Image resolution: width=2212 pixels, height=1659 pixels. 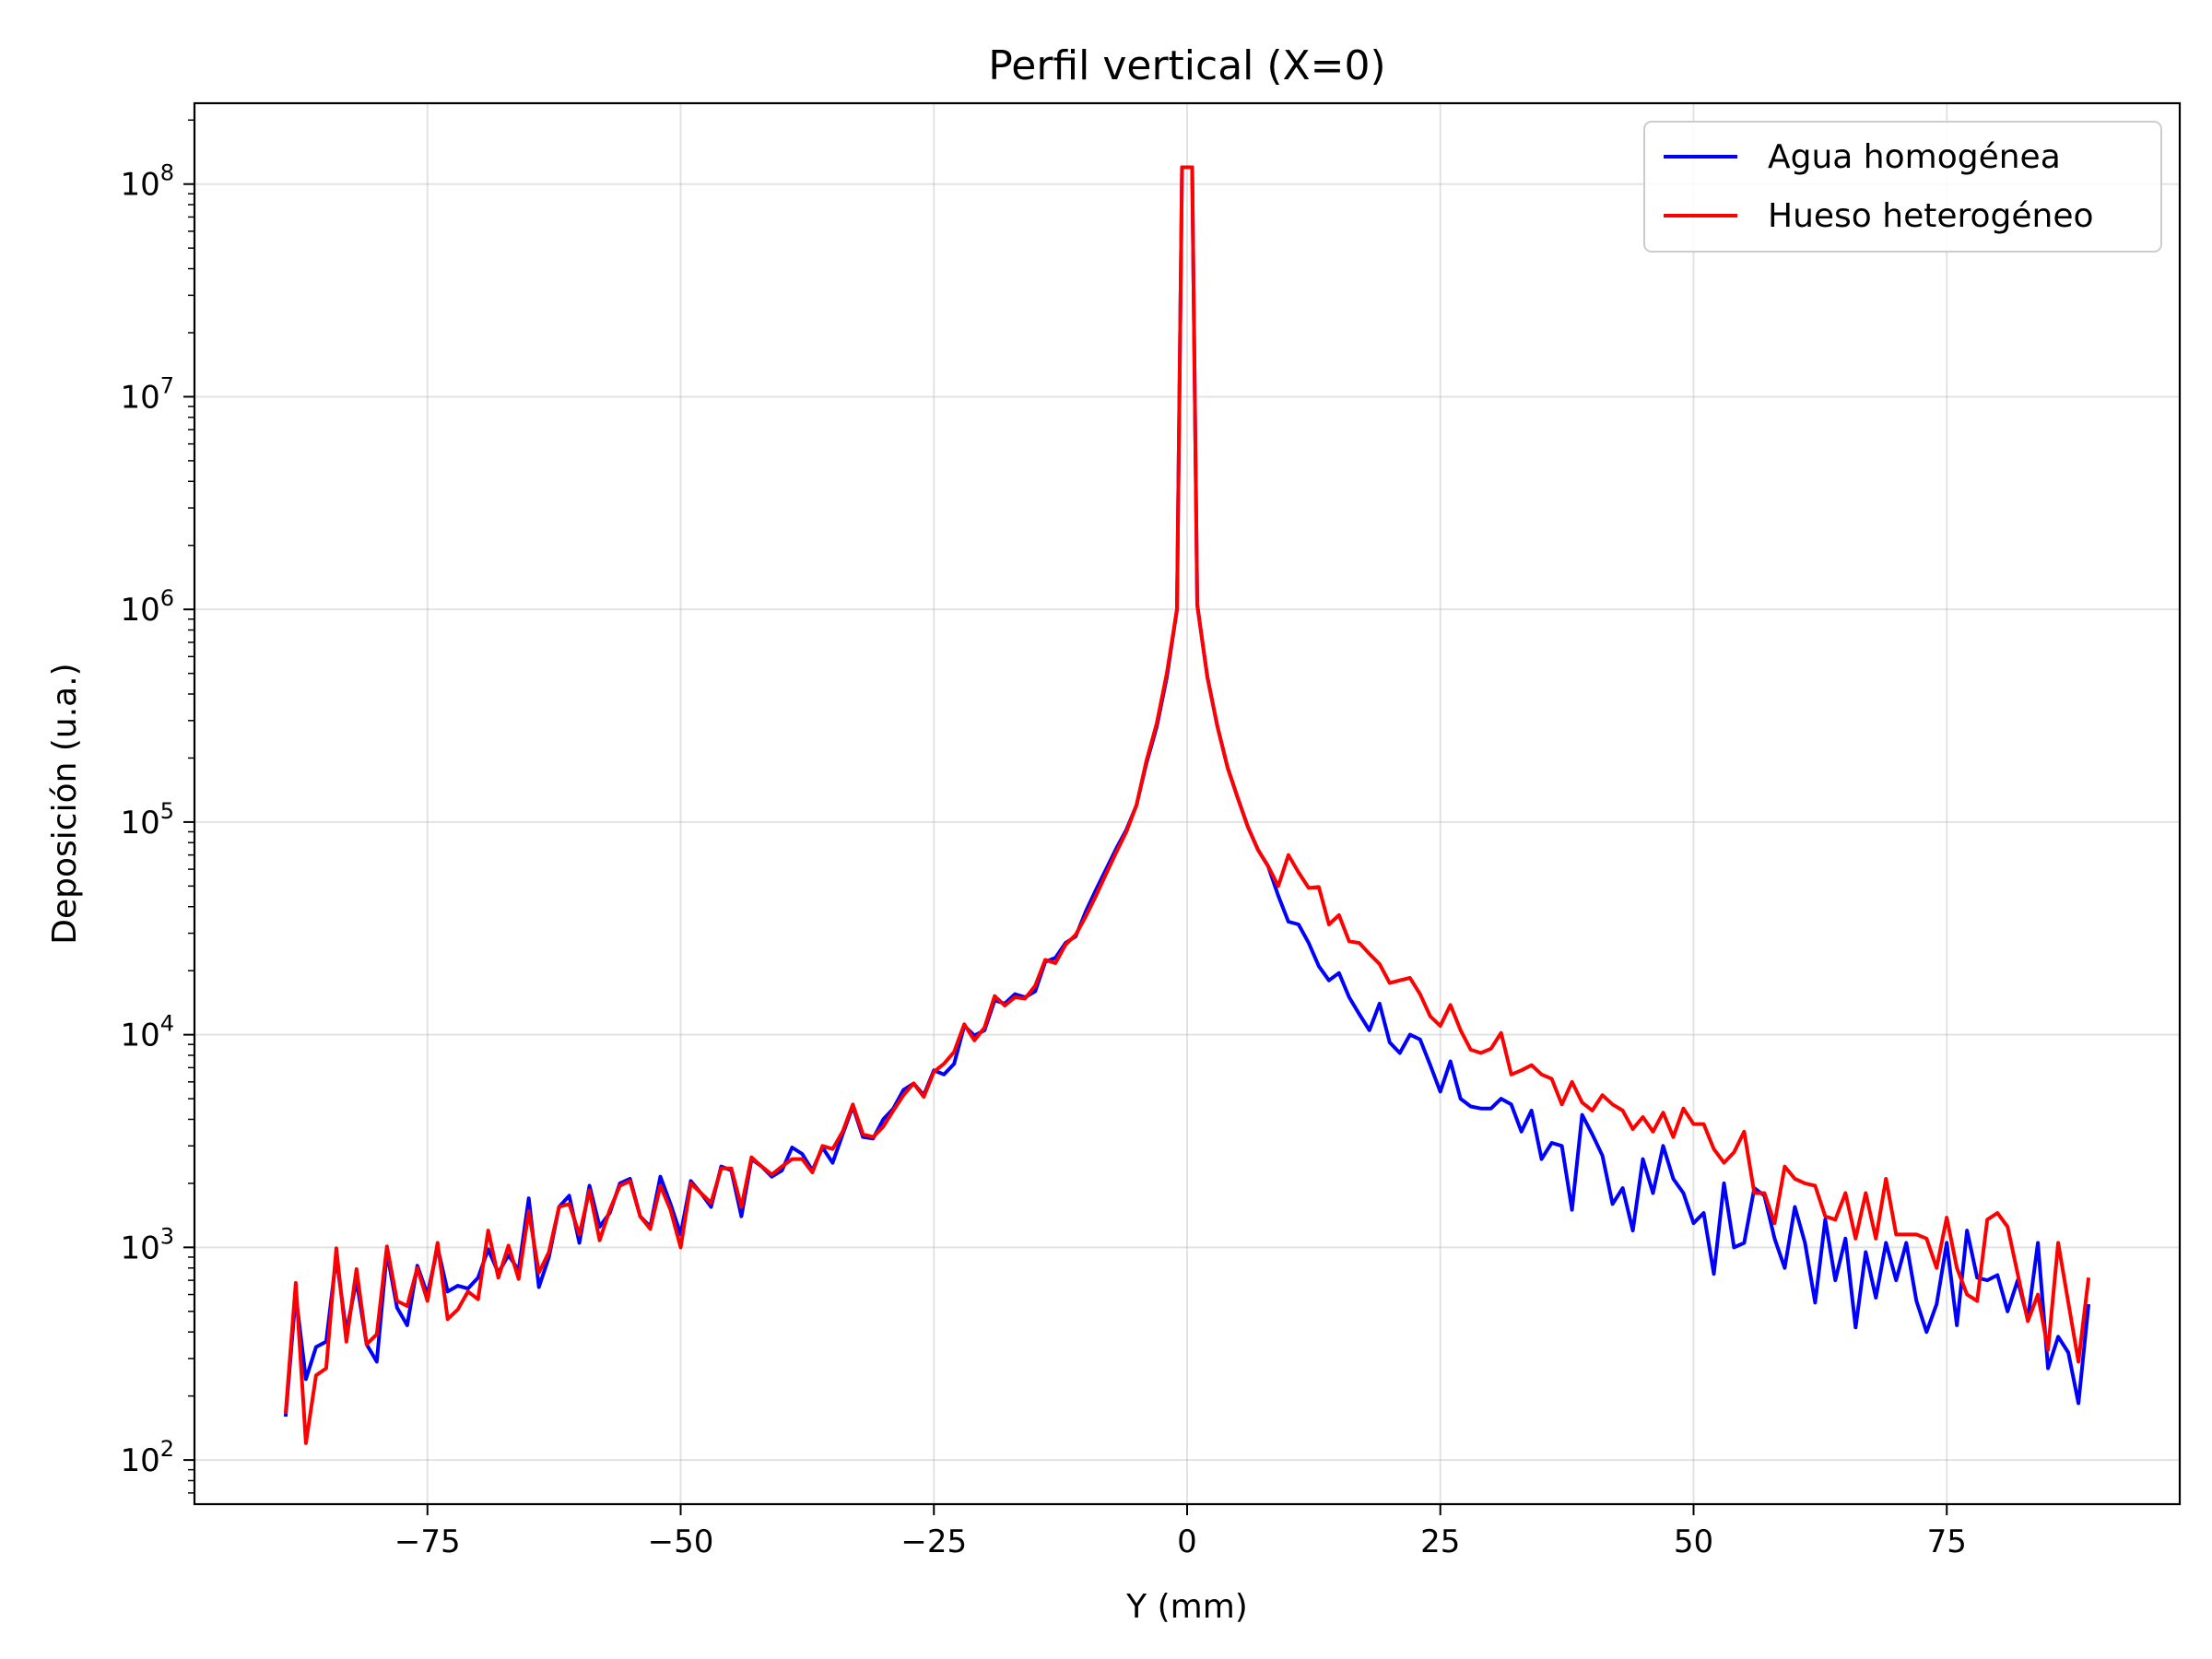 I want to click on y-tick-label: 10³, so click(x=147, y=1244).